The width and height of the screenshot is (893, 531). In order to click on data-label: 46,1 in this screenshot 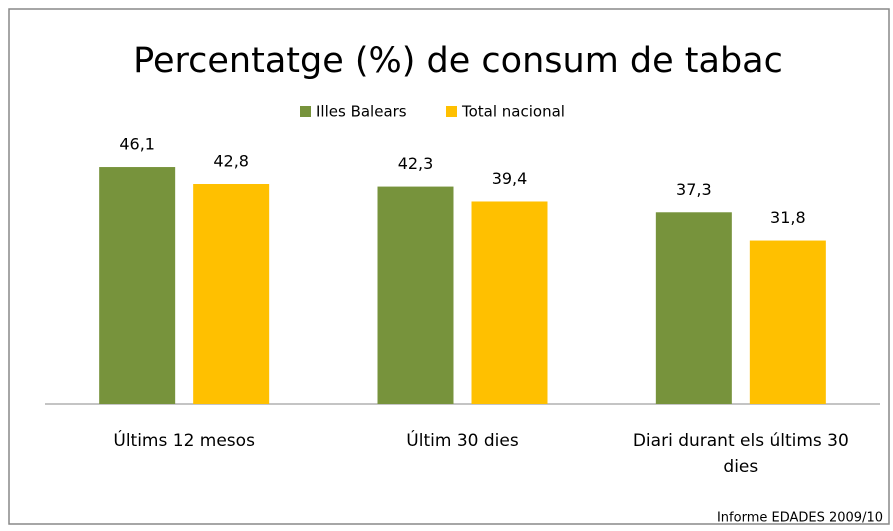, I will do `click(137, 144)`.